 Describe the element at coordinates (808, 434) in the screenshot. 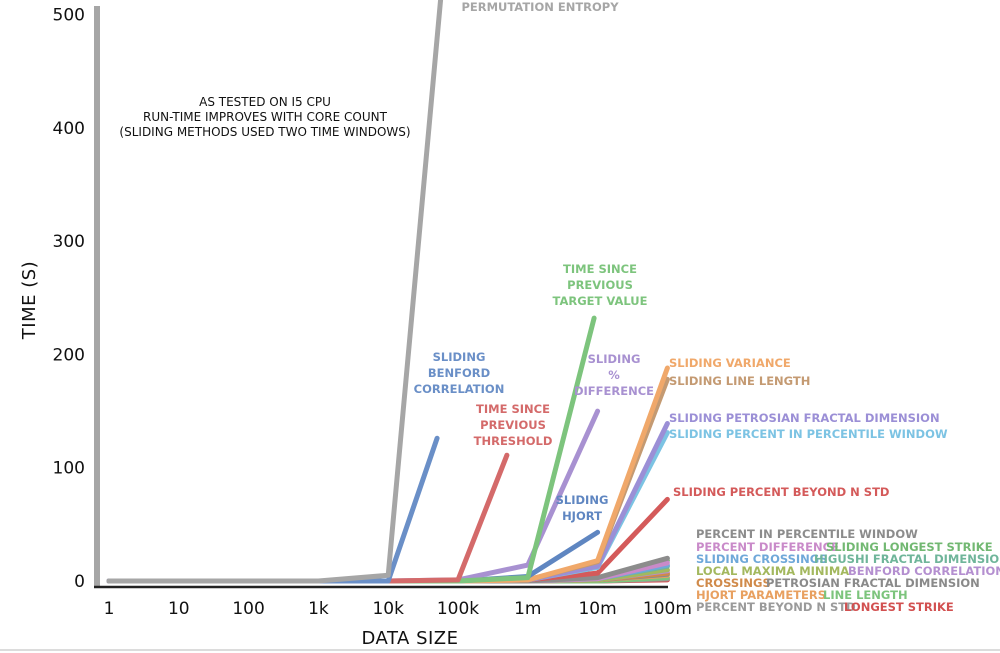

I see `series-label-sliding-percent-in-percentile-window: SLIDING PERCENT IN PERCENTILE WINDOW` at that location.